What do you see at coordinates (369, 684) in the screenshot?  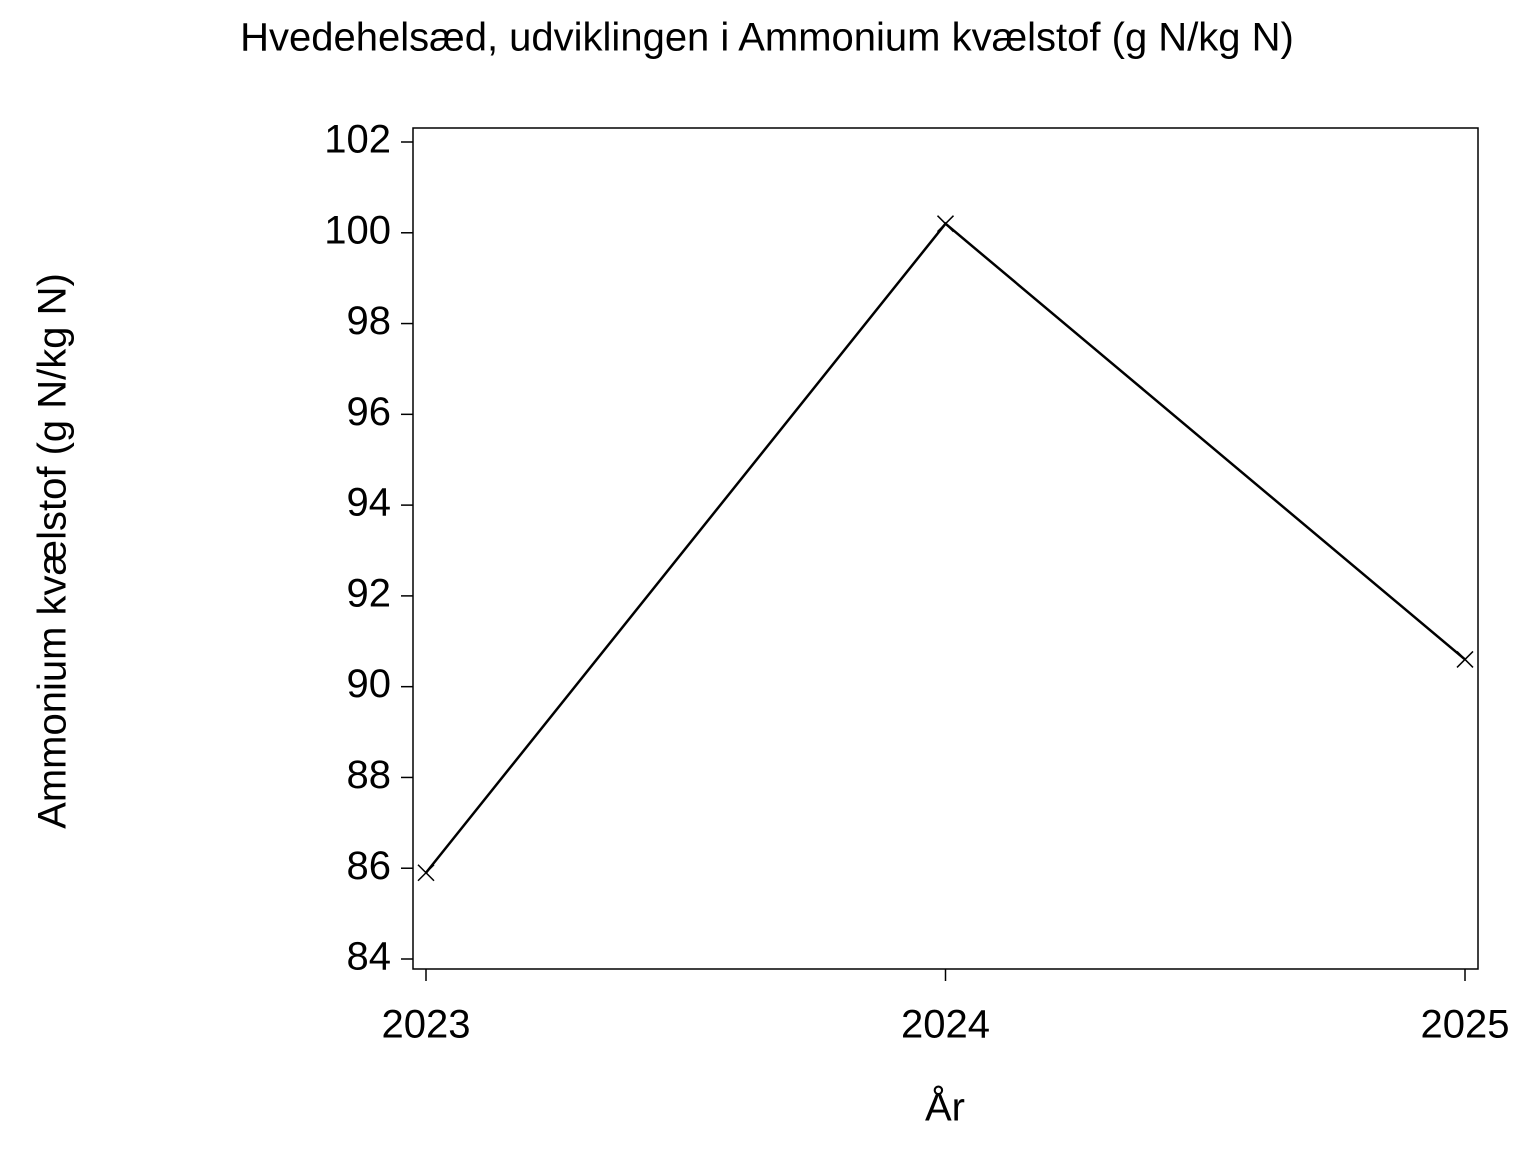 I see `y-tick-label: 90` at bounding box center [369, 684].